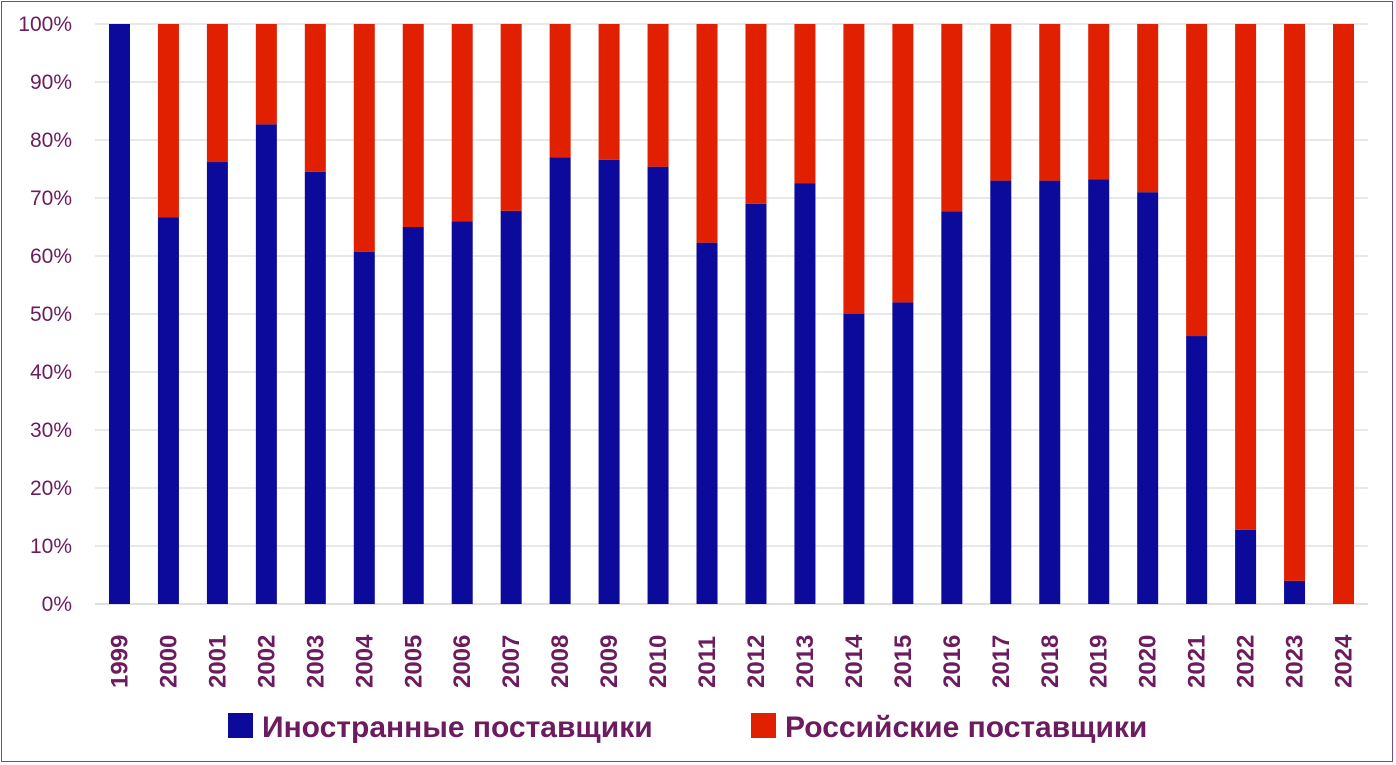 This screenshot has width=1396, height=765. Describe the element at coordinates (805, 393) in the screenshot. I see `bar-foreign-2013` at that location.